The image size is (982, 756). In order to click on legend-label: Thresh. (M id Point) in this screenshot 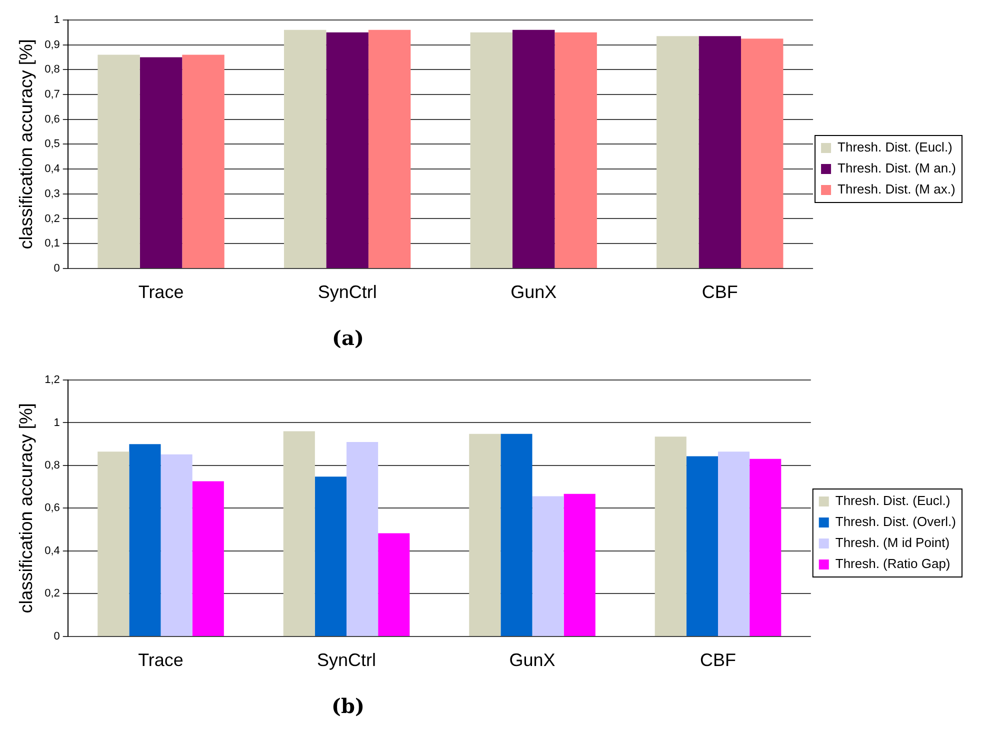, I will do `click(892, 542)`.